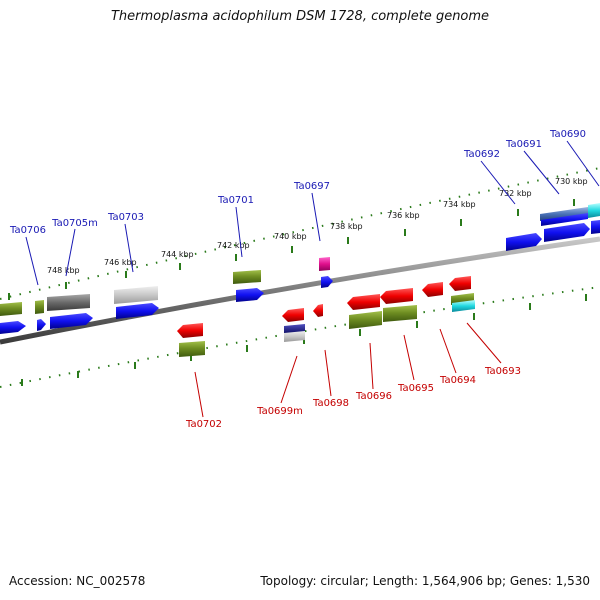 The width and height of the screenshot is (600, 600). Describe the element at coordinates (63, 270) in the screenshot. I see `tick-label: 748 kbp` at that location.